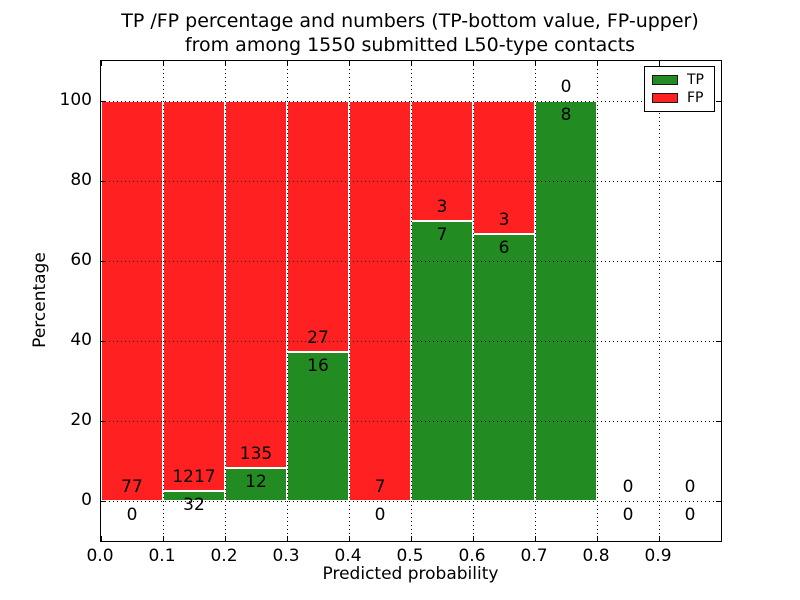  What do you see at coordinates (162, 556) in the screenshot?
I see `x-tick-label: 0.1` at bounding box center [162, 556].